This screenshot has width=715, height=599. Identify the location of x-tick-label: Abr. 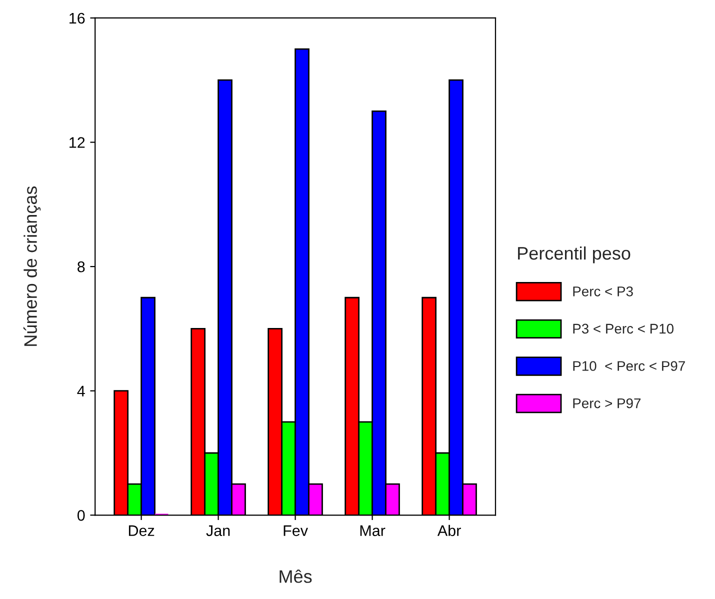
(449, 530).